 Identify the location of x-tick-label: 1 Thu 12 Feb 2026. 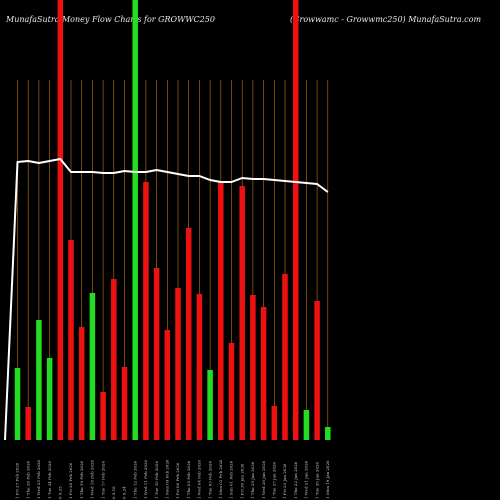
(134, 479).